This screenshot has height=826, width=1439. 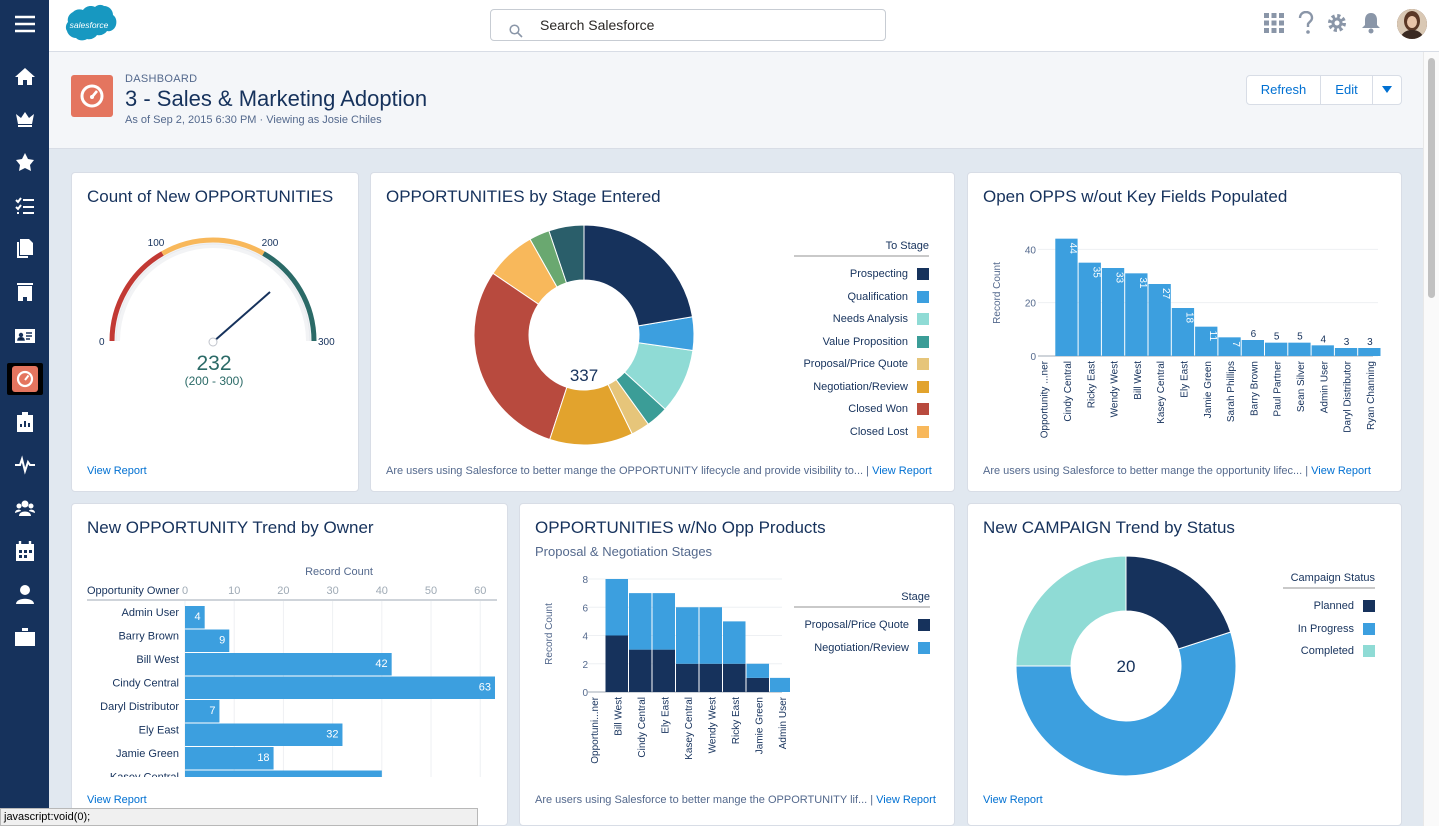 What do you see at coordinates (25, 551) in the screenshot?
I see `calendar-icon` at bounding box center [25, 551].